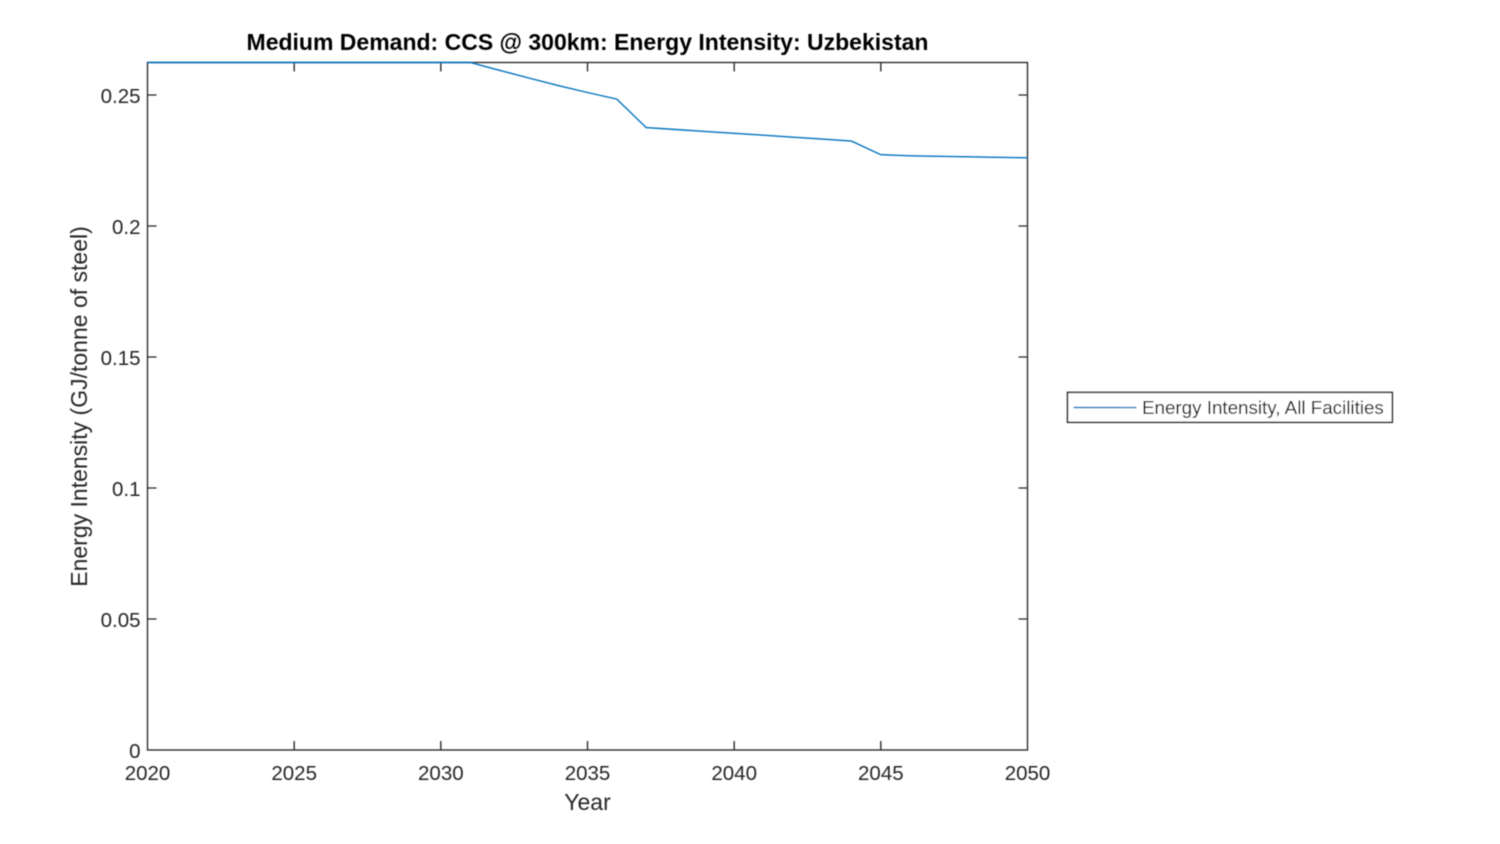  I want to click on svg-text:Energy Intensity, All Faciliti: Energy Intensity, All Facilities, so click(1263, 407).